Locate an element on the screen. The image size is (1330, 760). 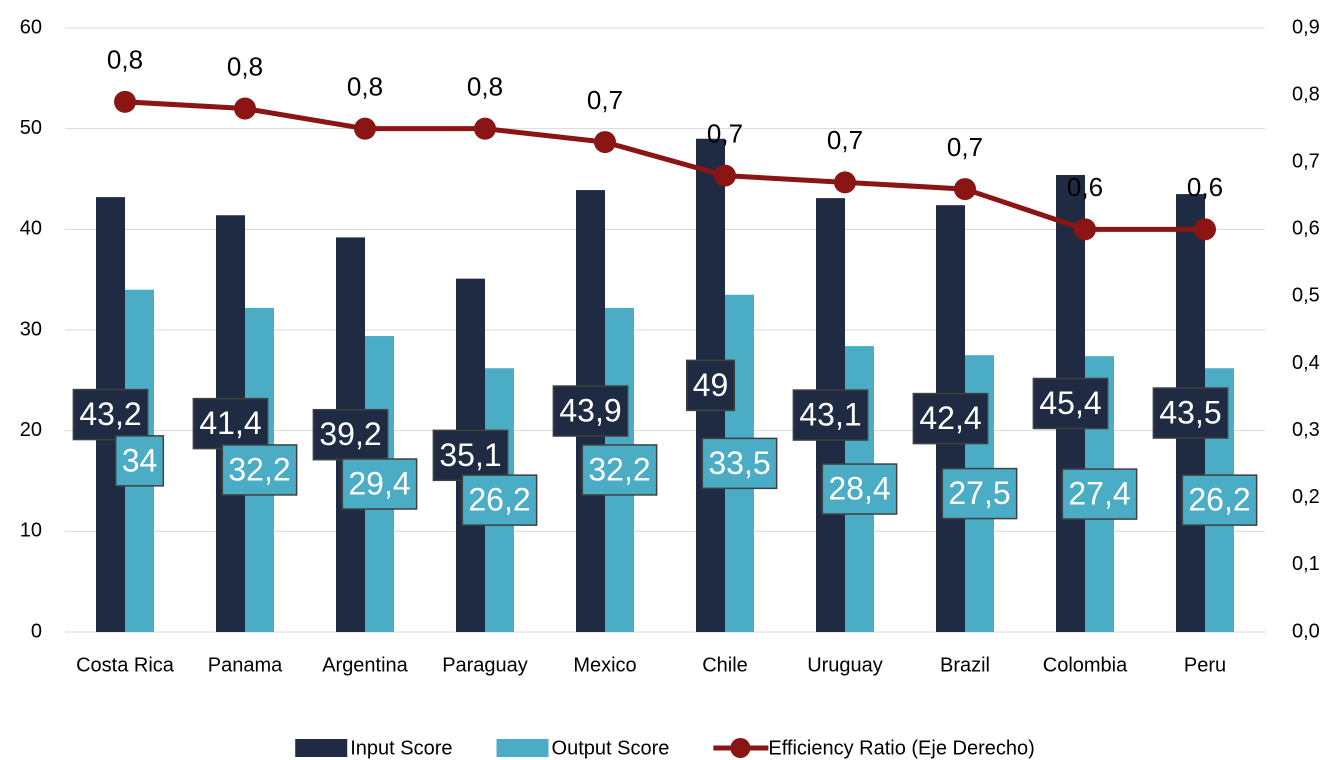
data-label: 41,4 is located at coordinates (230, 423).